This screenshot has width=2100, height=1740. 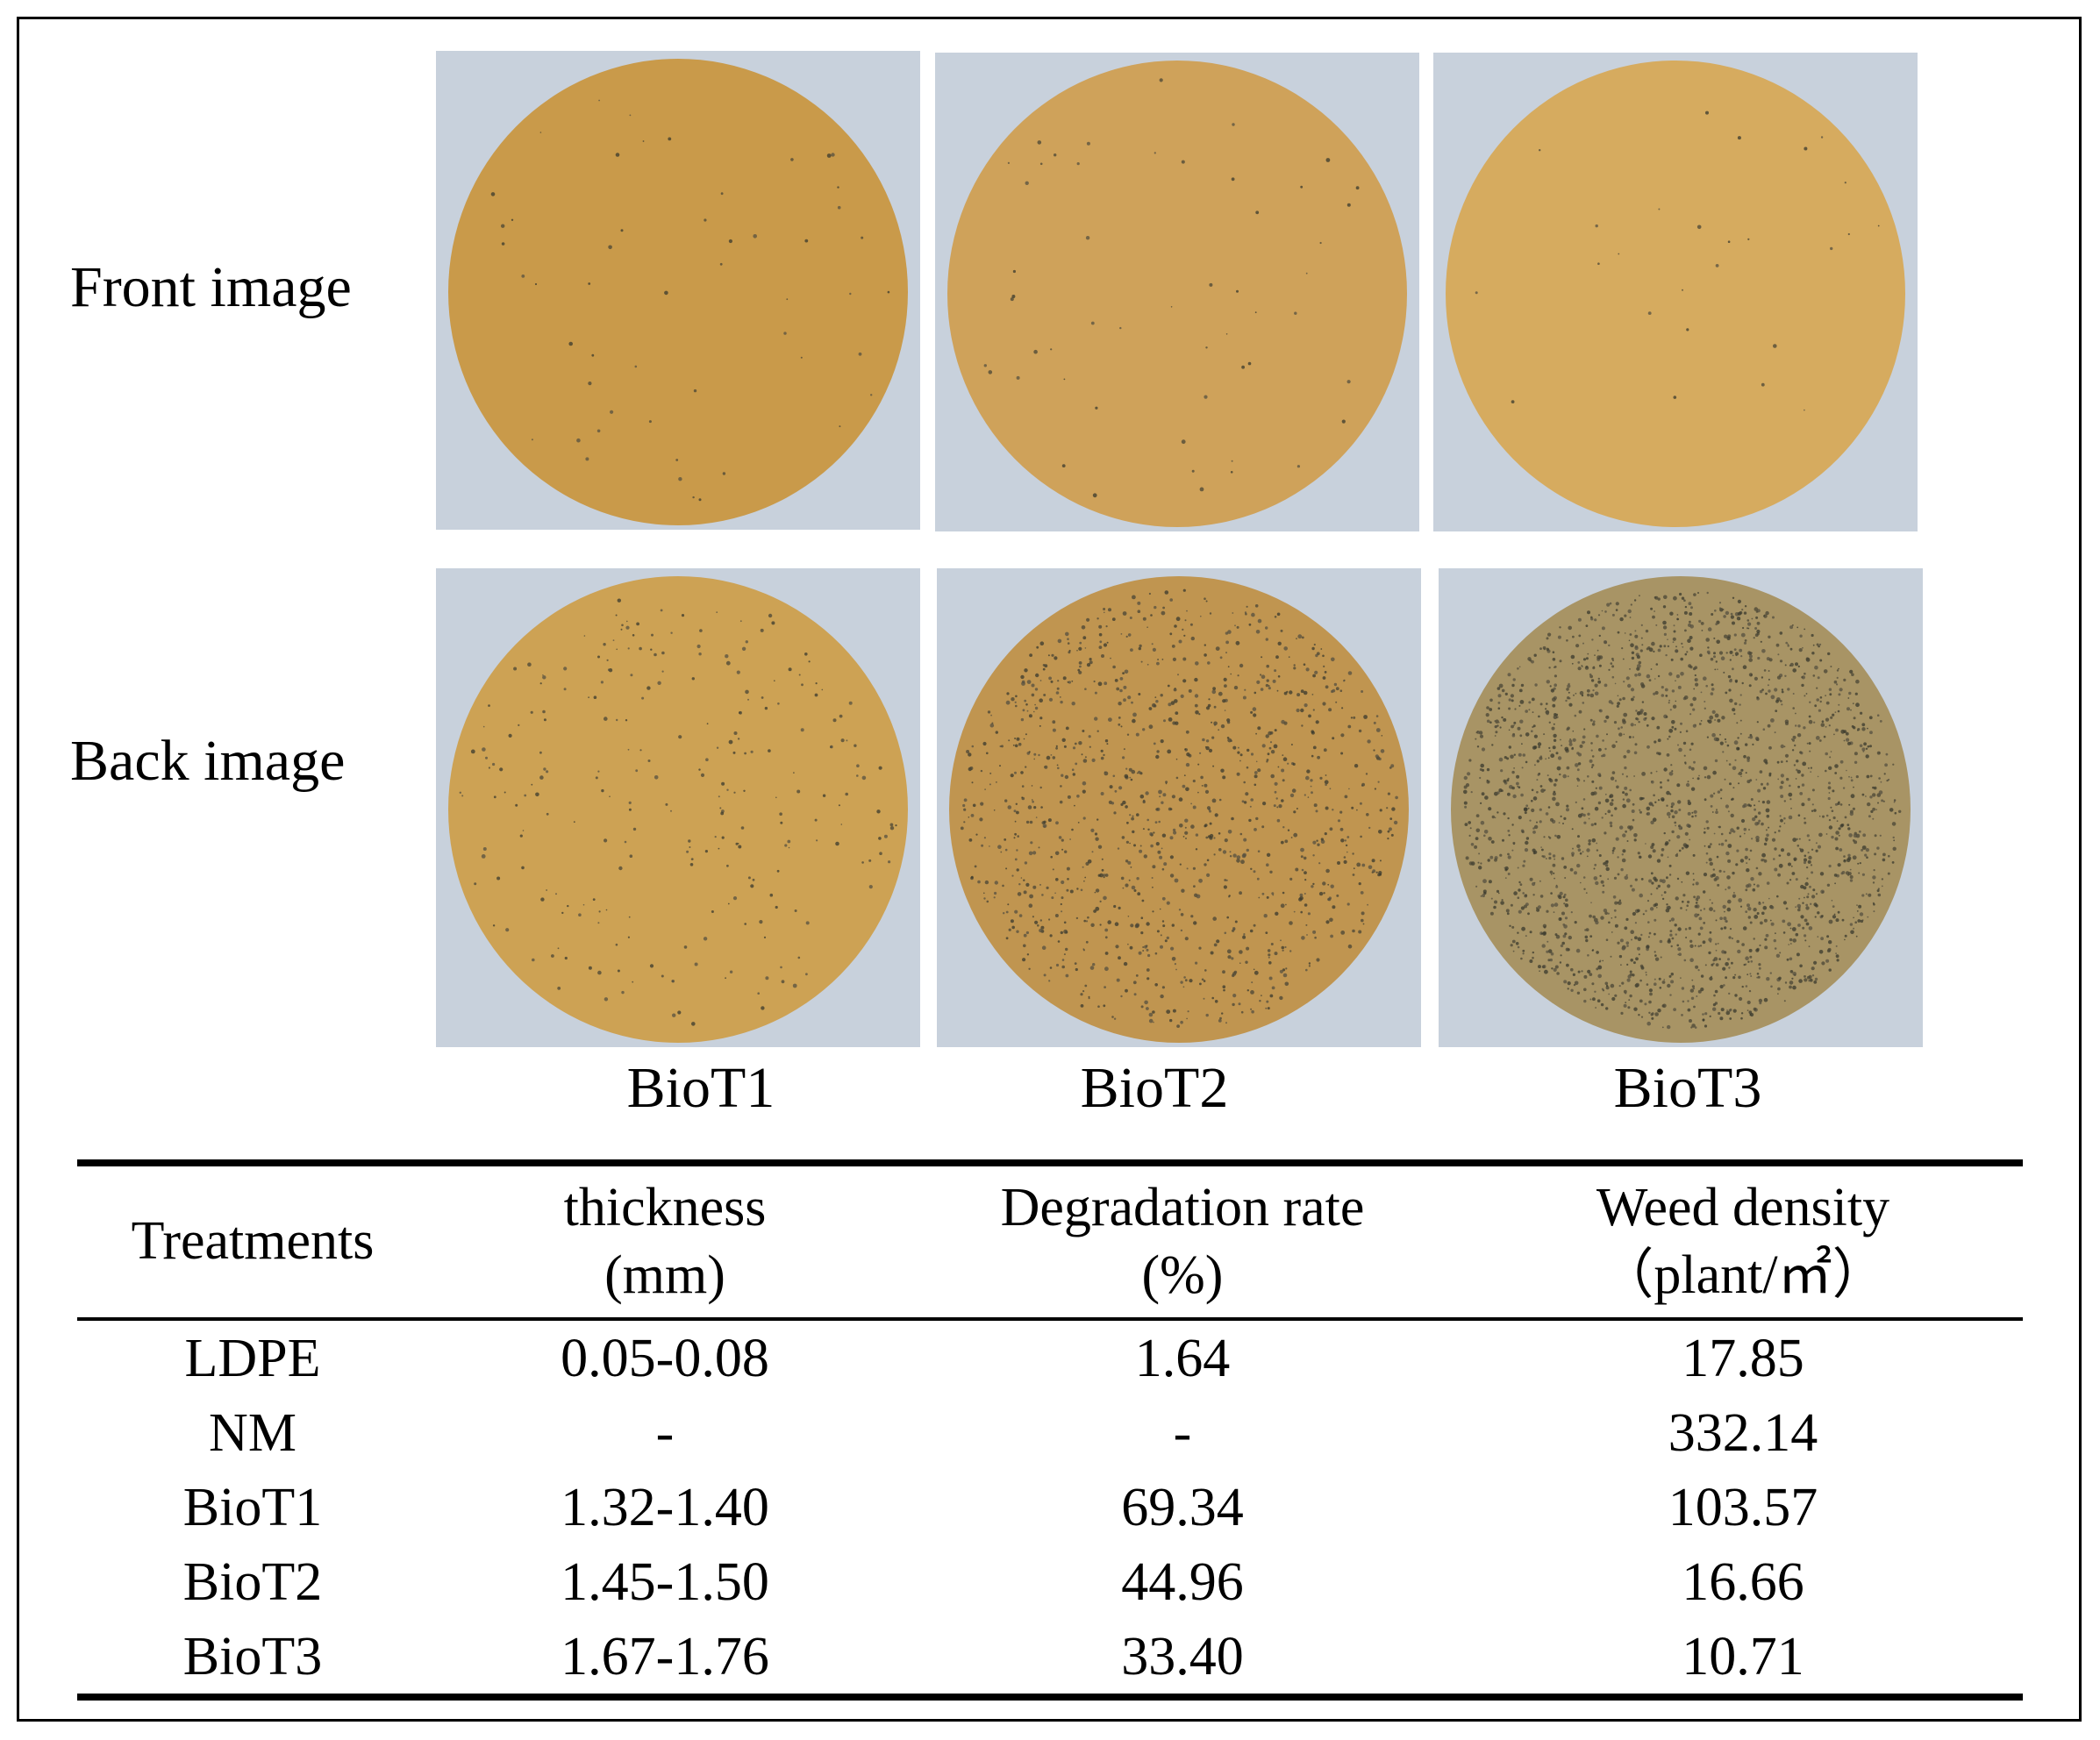 I want to click on cell-degradation: 1.64, so click(x=1182, y=1358).